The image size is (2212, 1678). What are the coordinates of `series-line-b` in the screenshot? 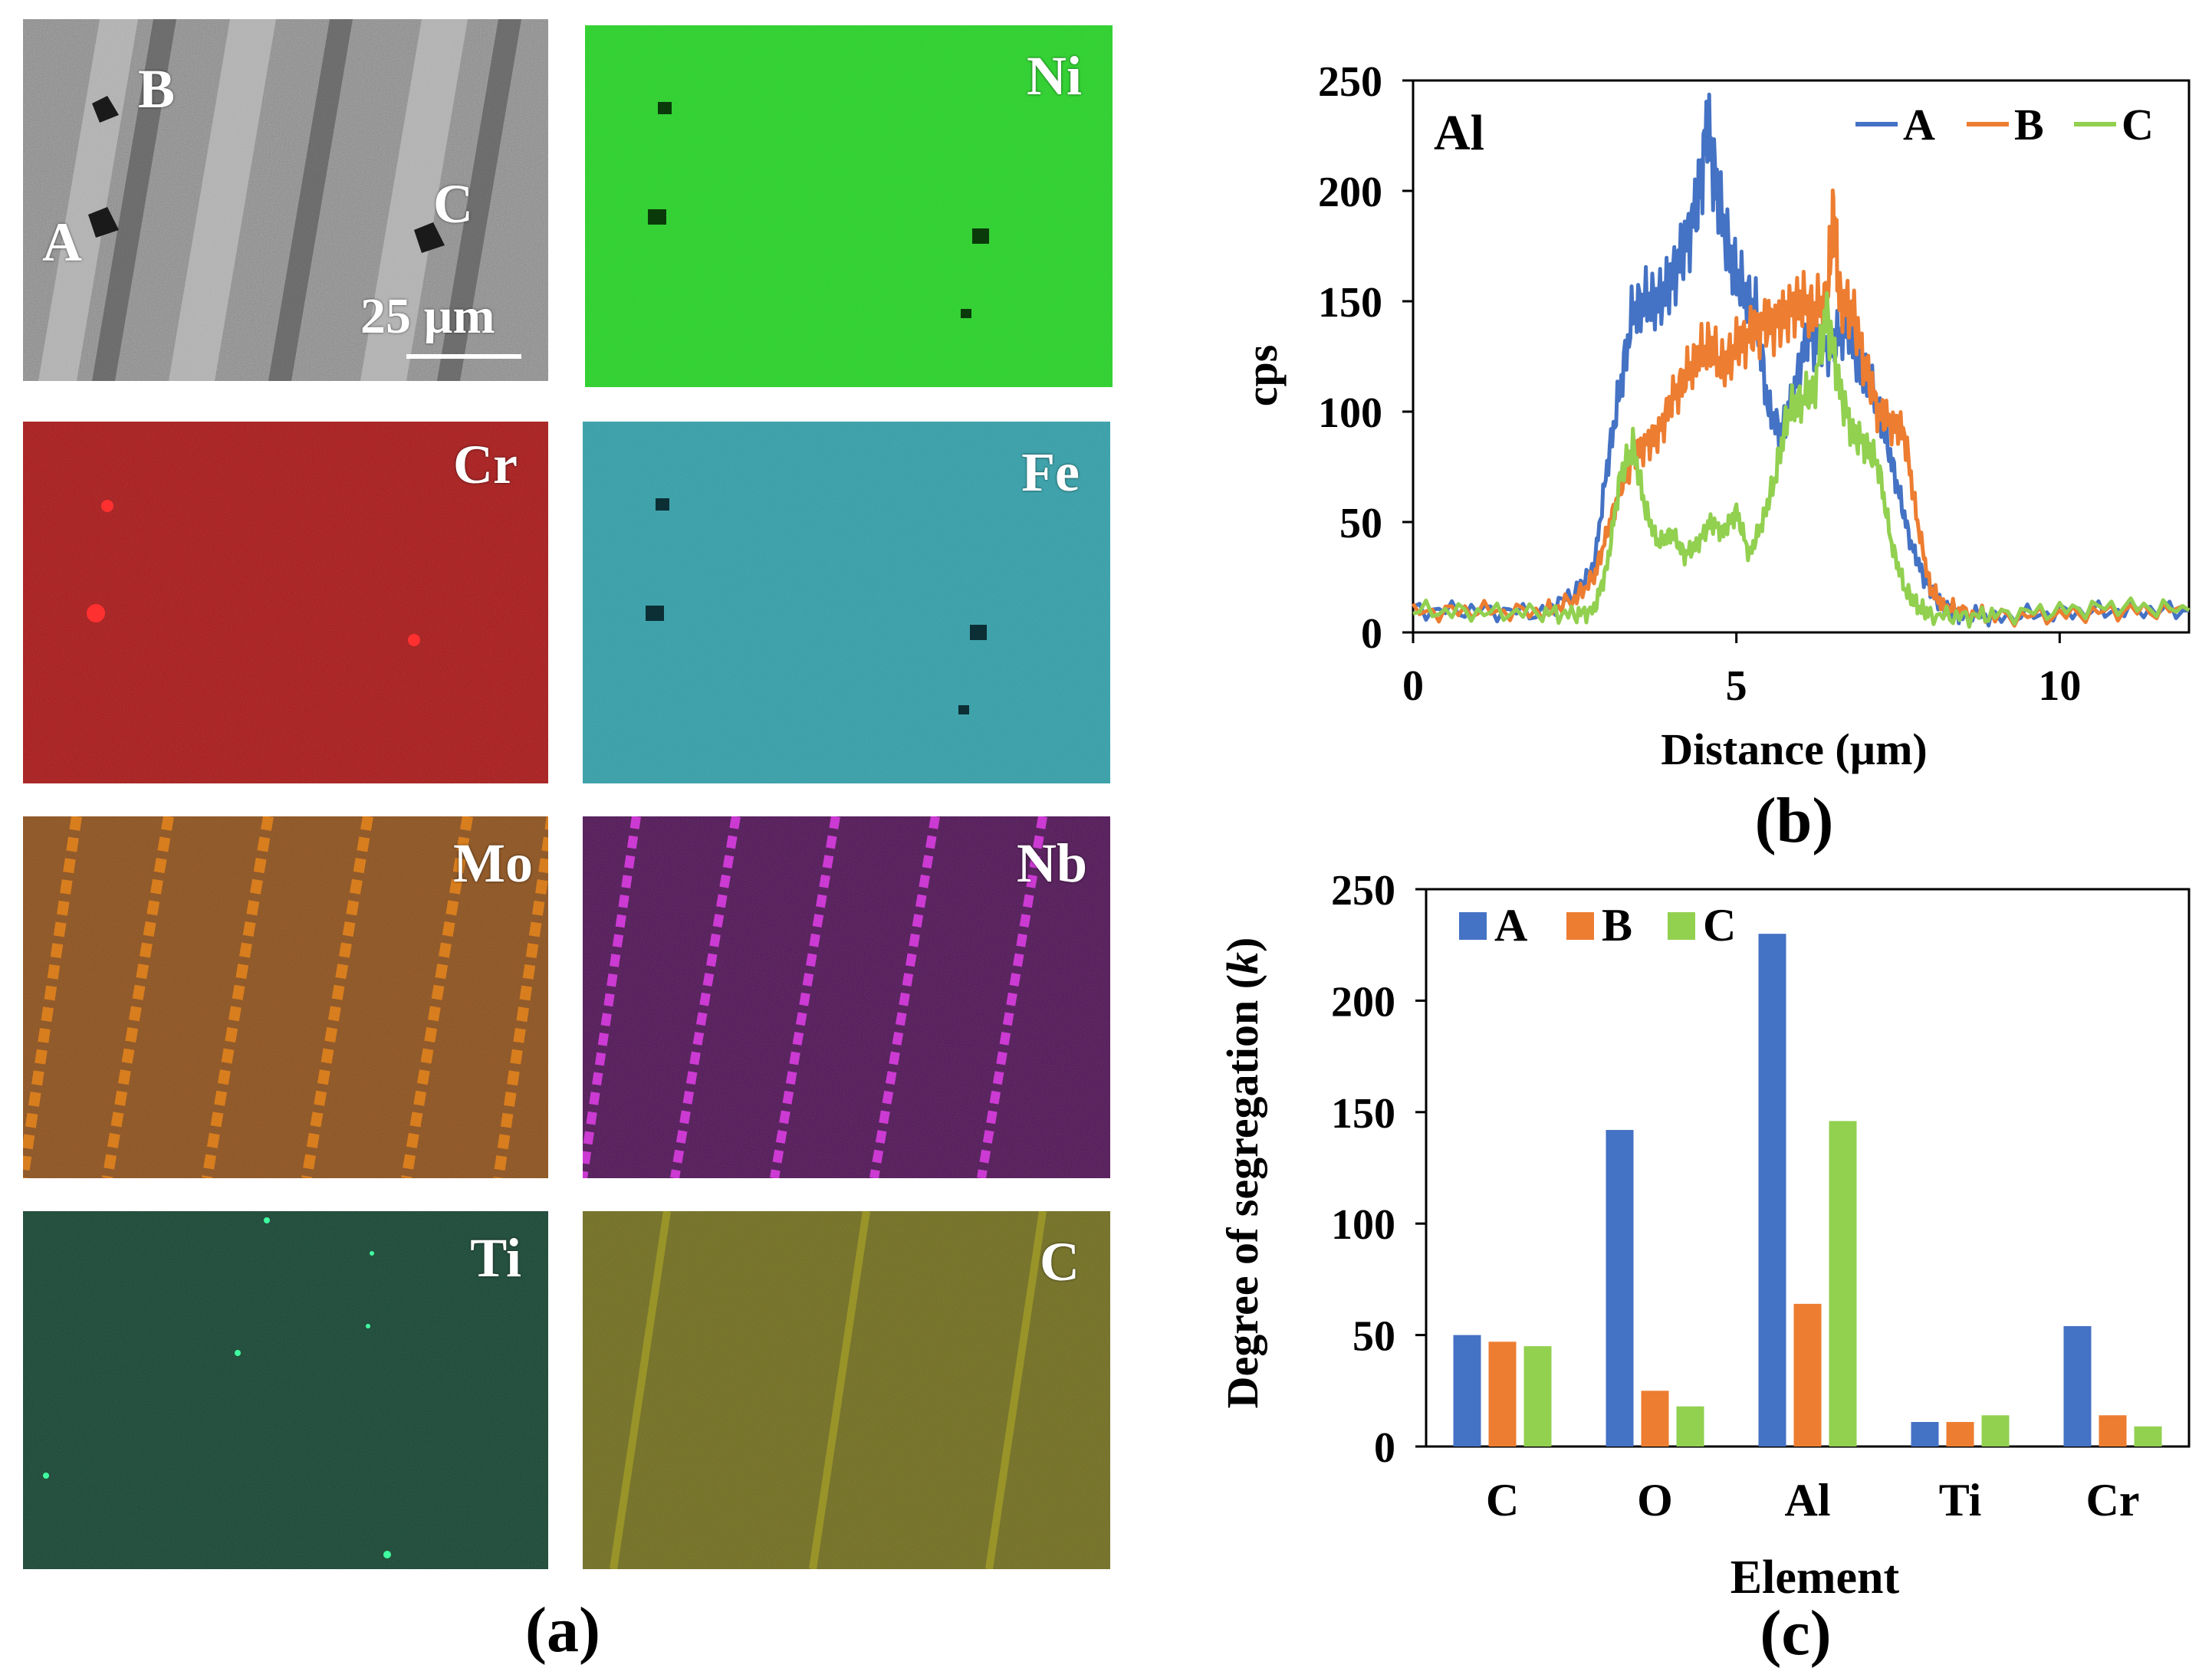 It's located at (1801, 408).